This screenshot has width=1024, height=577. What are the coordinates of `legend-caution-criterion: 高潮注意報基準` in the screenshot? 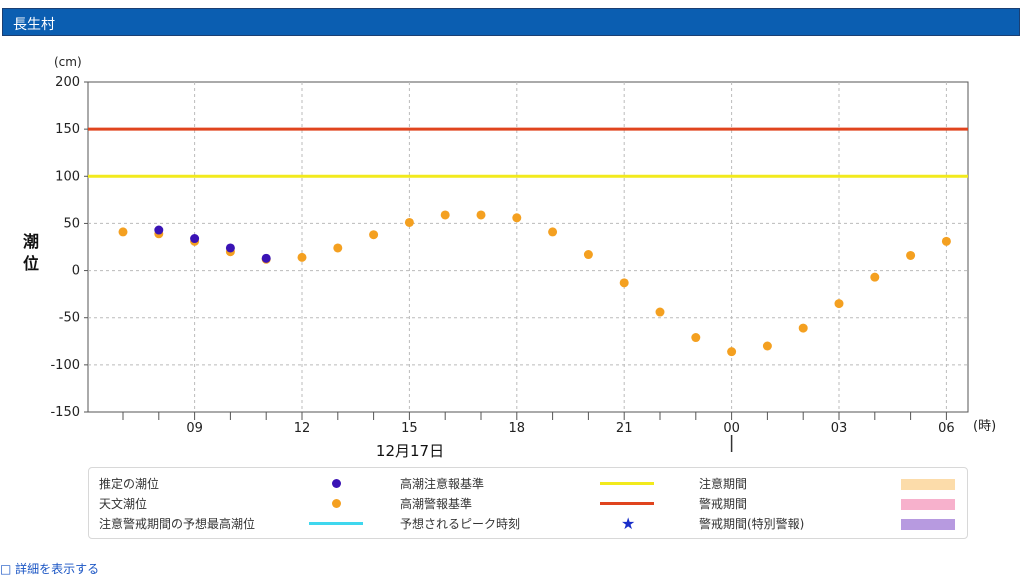 It's located at (530, 484).